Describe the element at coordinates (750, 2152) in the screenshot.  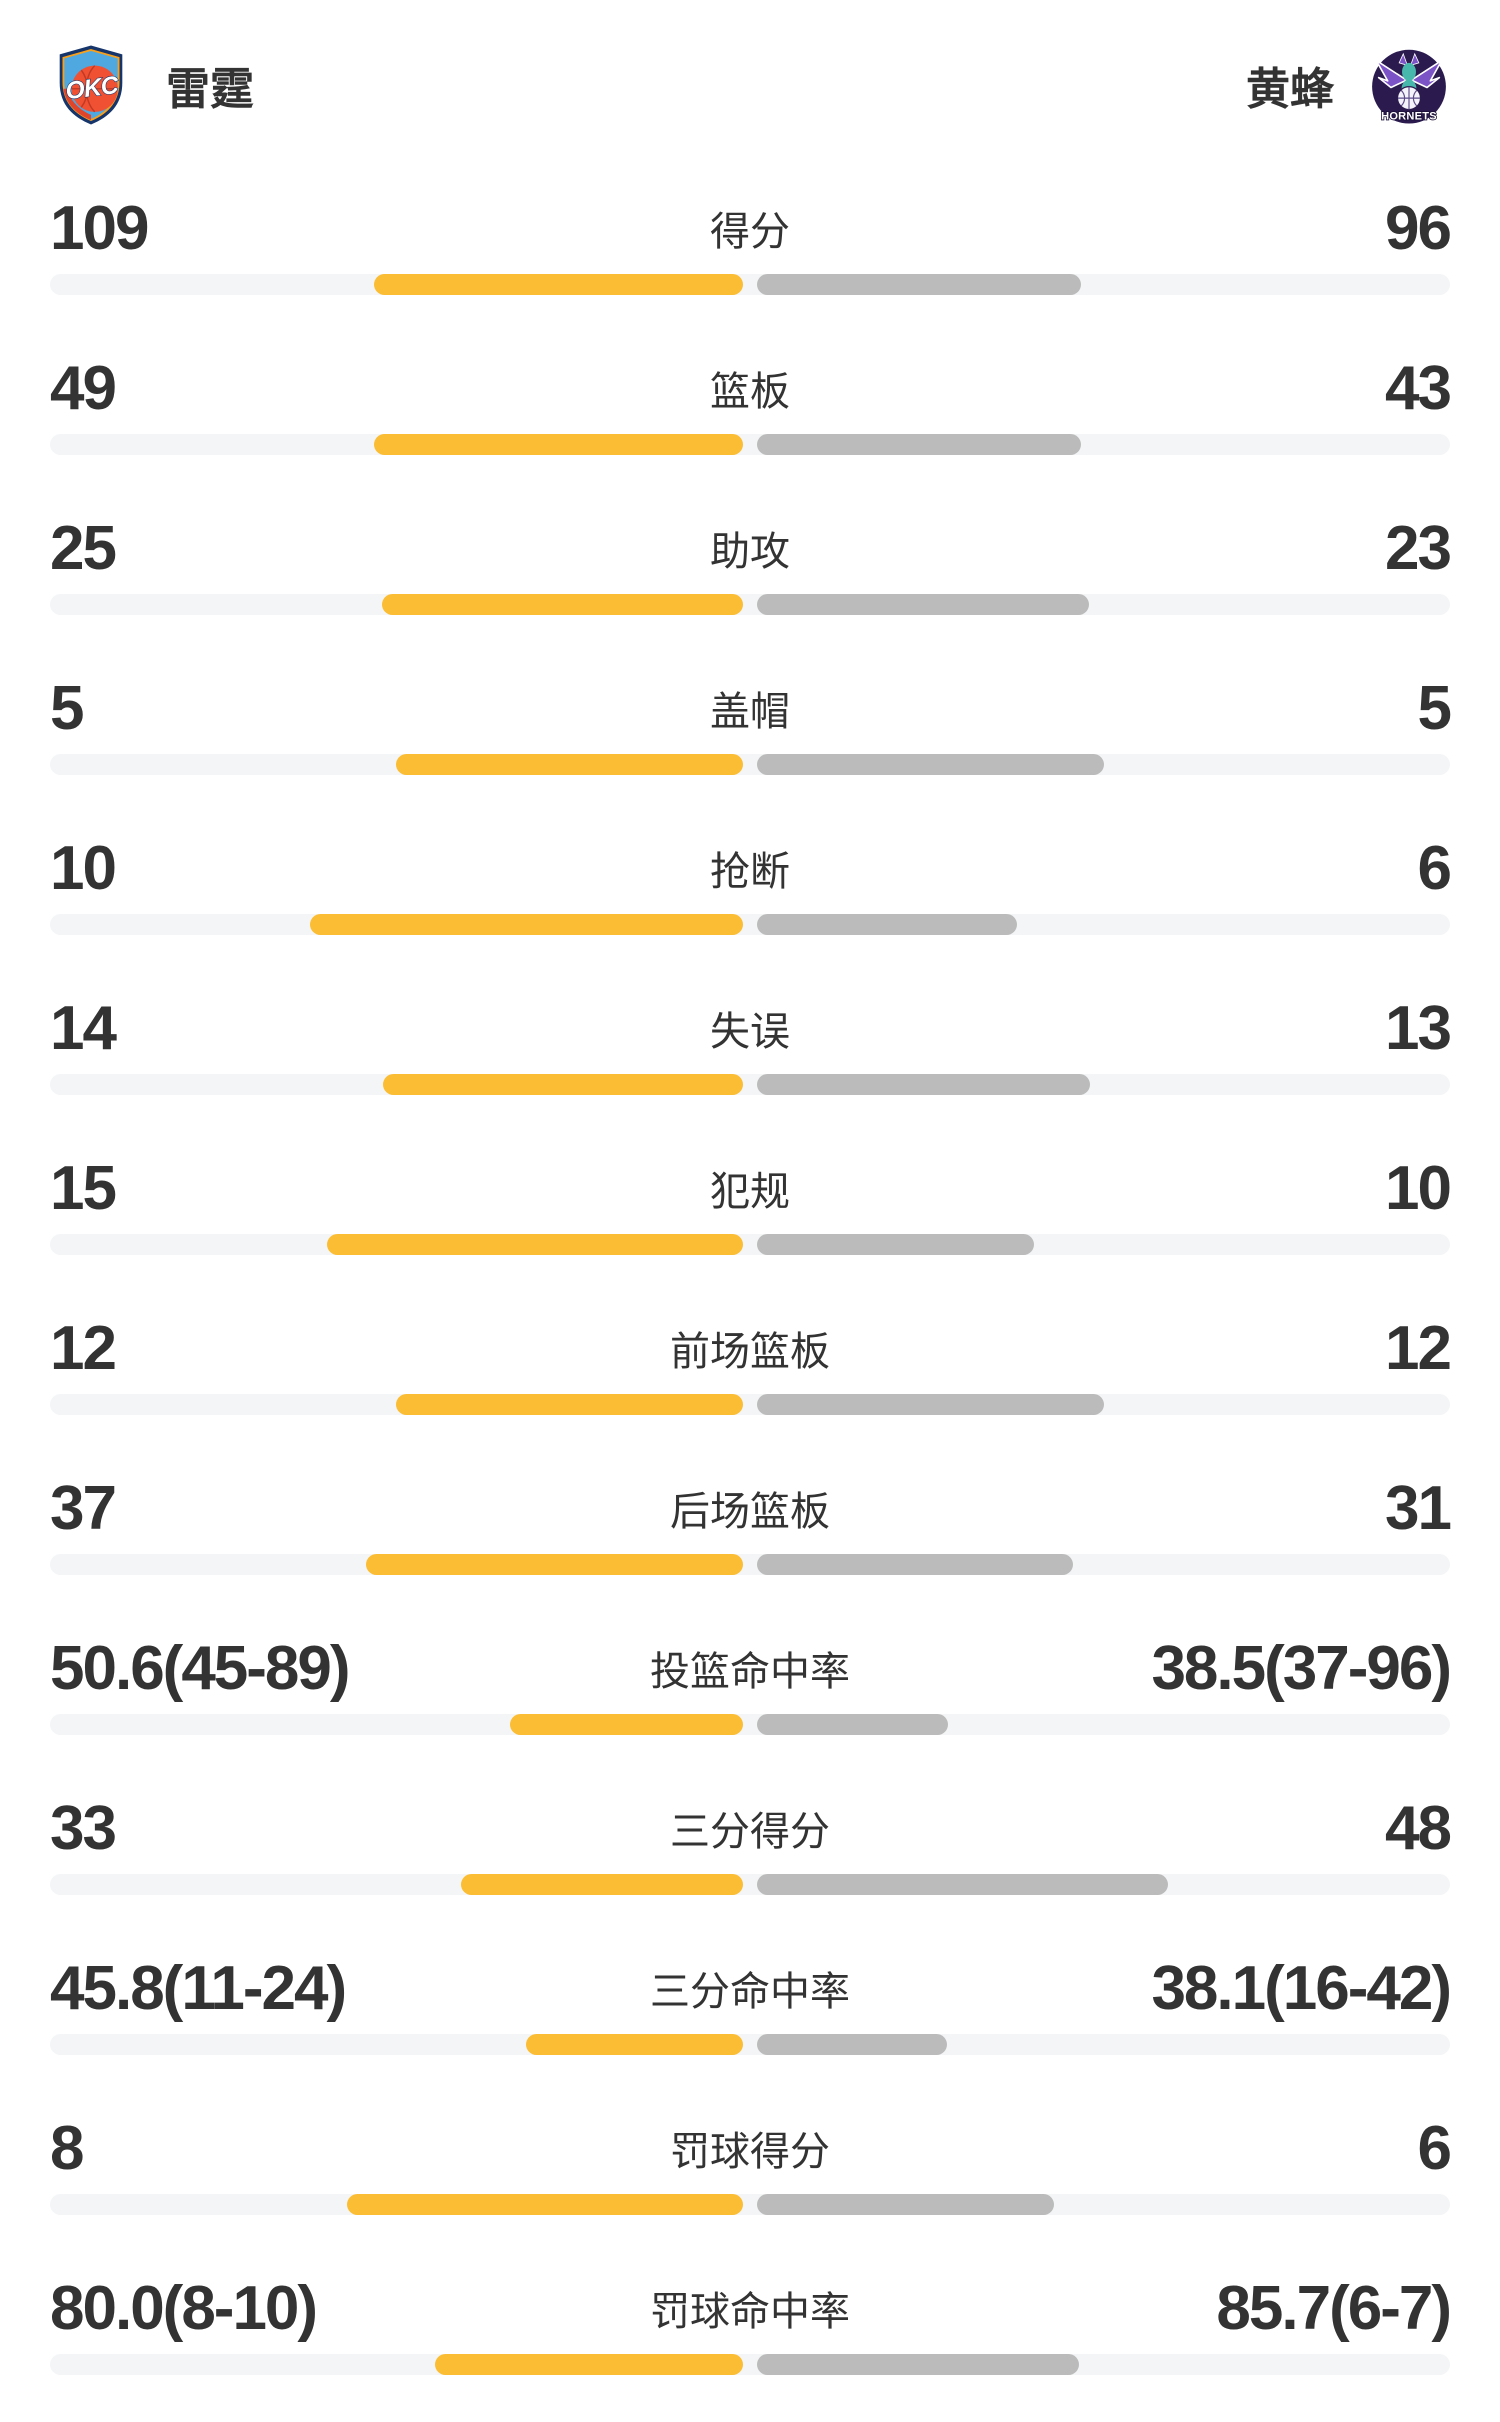
I see `stat-label: 罚球得分` at that location.